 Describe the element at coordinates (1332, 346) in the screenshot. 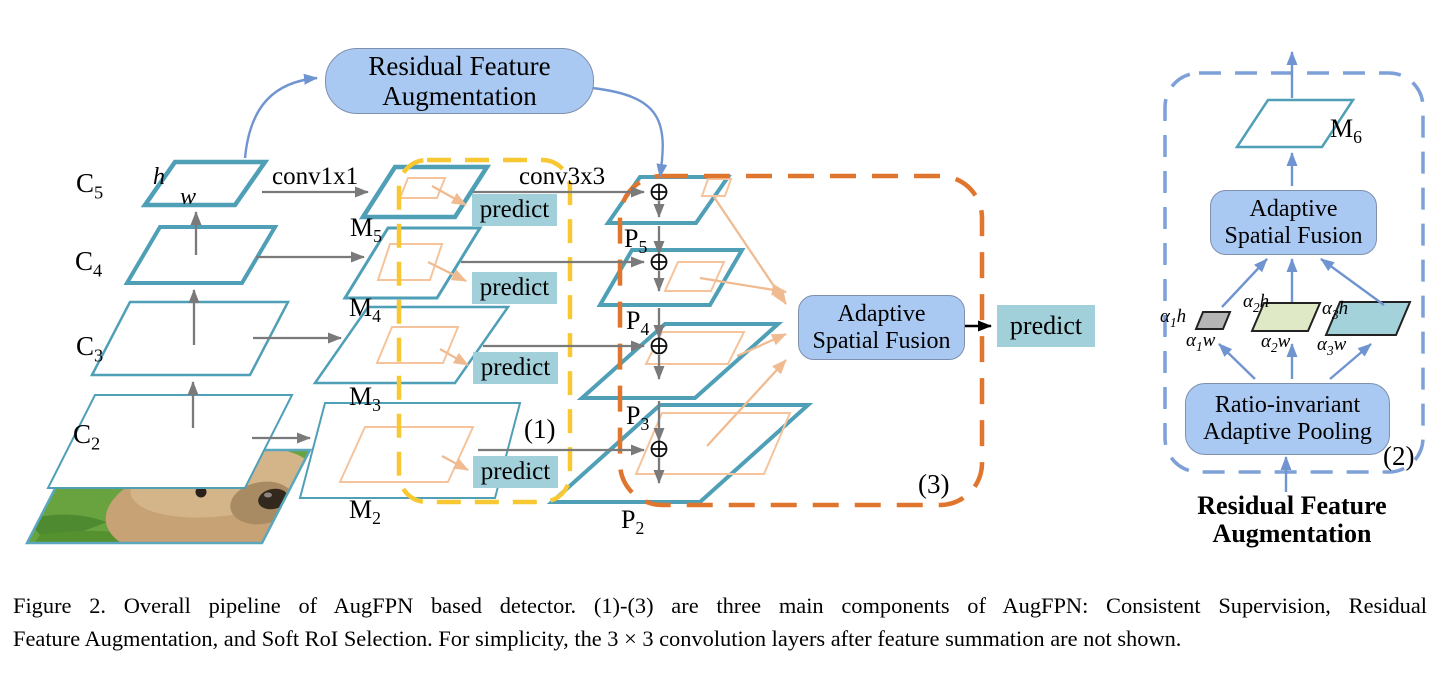

I see `label-alpha3-w: α3w` at that location.